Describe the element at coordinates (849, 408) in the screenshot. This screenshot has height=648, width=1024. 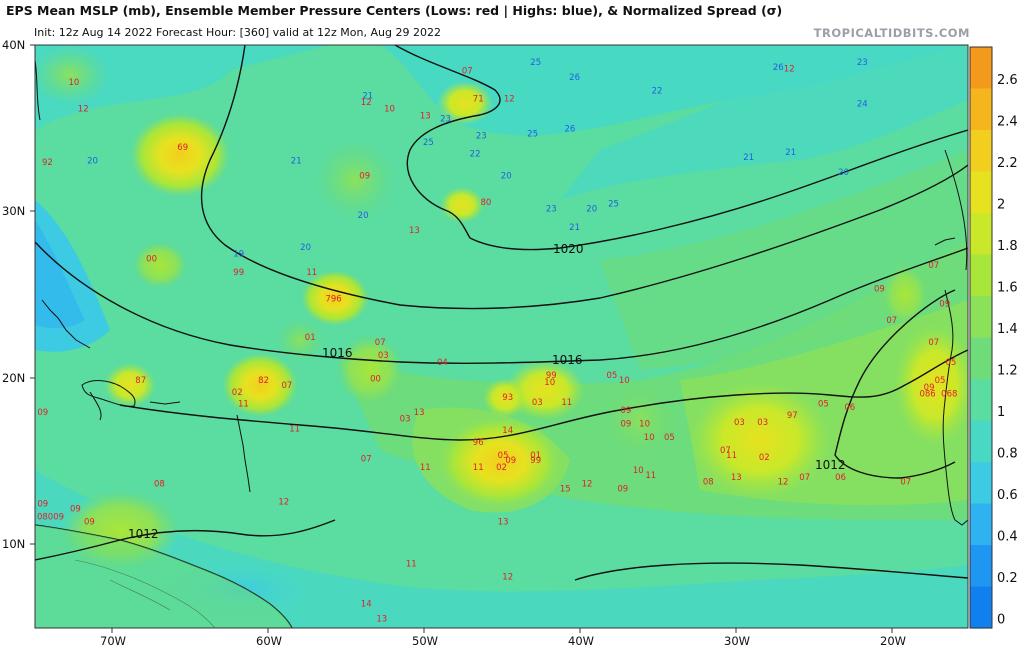
I see `low-center-label: 06` at that location.